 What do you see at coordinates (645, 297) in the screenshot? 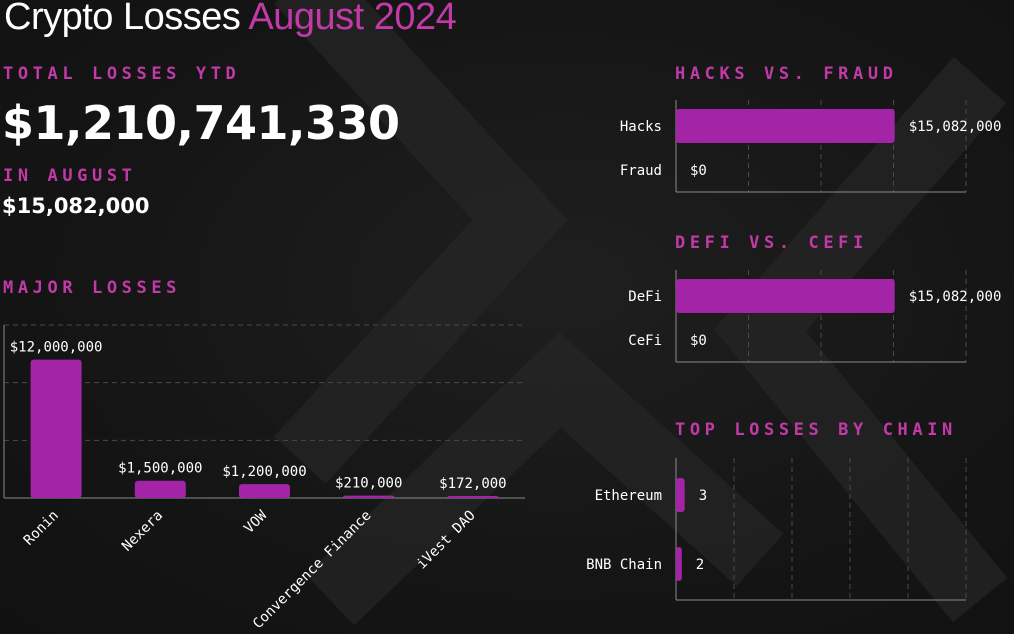
I see `category-label: DeFi` at bounding box center [645, 297].